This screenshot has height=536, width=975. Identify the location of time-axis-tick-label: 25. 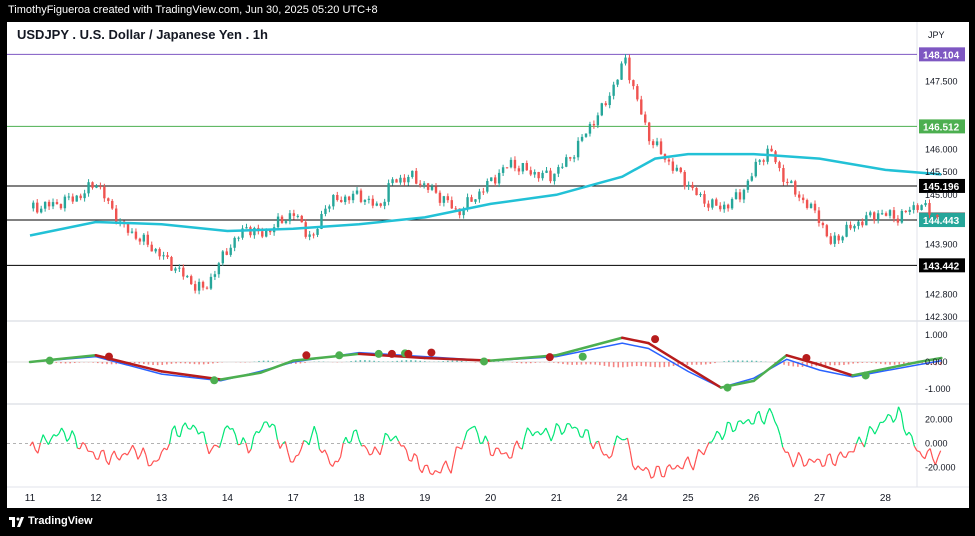
(688, 498).